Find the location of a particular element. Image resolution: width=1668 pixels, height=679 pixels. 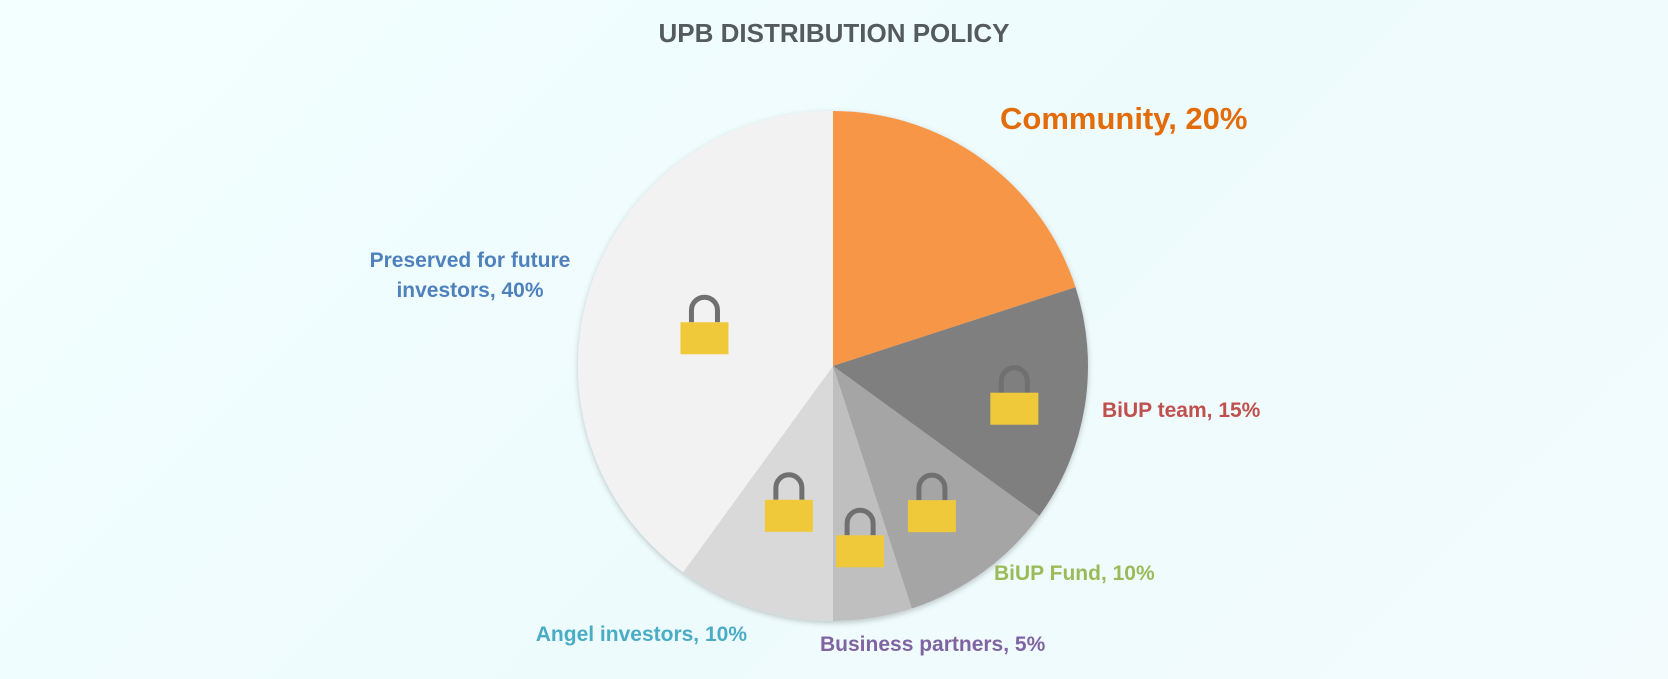

pie-slice-angel-investors is located at coordinates (758, 493).